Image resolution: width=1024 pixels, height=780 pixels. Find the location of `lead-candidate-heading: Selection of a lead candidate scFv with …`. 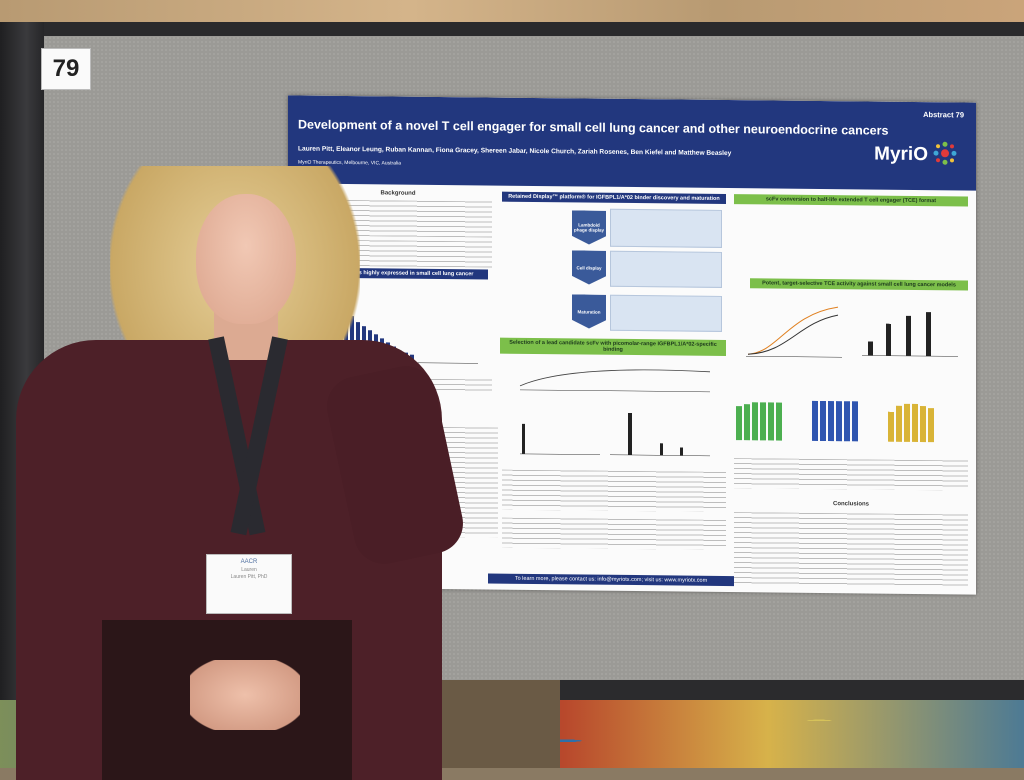

lead-candidate-heading: Selection of a lead candidate scFv with … is located at coordinates (613, 346).